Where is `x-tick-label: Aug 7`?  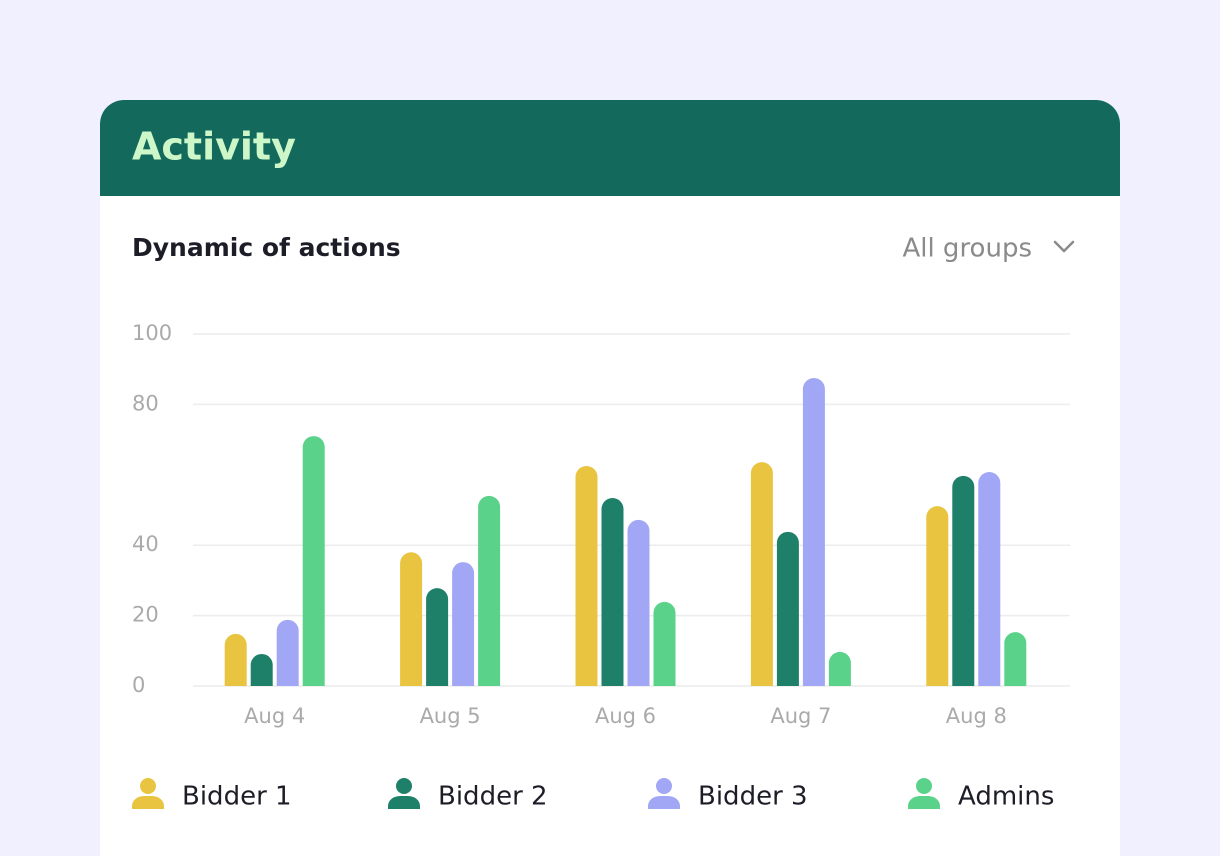
x-tick-label: Aug 7 is located at coordinates (800, 716).